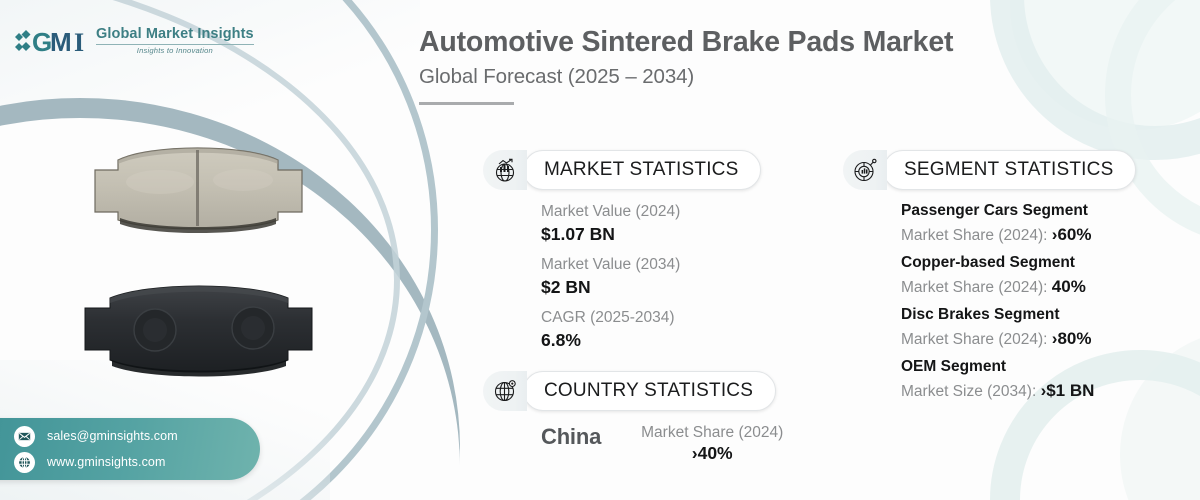  I want to click on segment-metric-value: ›60%, so click(1071, 235).